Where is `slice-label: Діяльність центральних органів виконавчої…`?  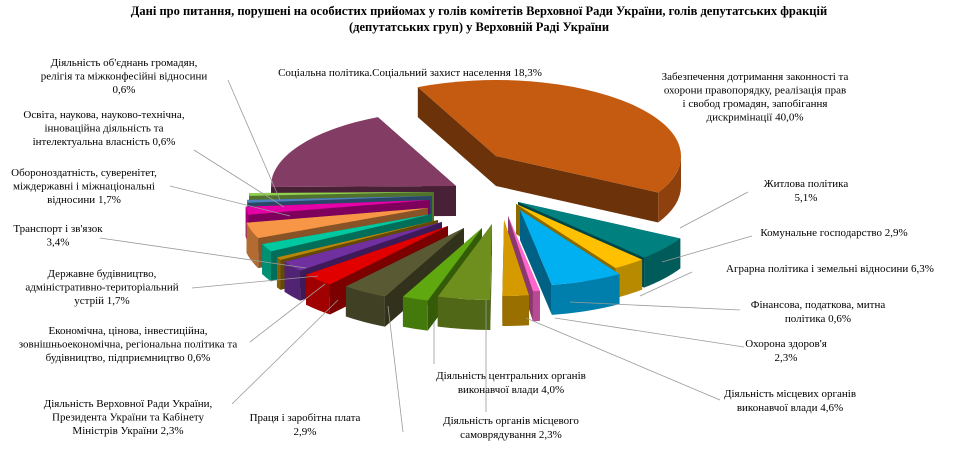
slice-label: Діяльність центральних органів виконавчої… is located at coordinates (511, 383).